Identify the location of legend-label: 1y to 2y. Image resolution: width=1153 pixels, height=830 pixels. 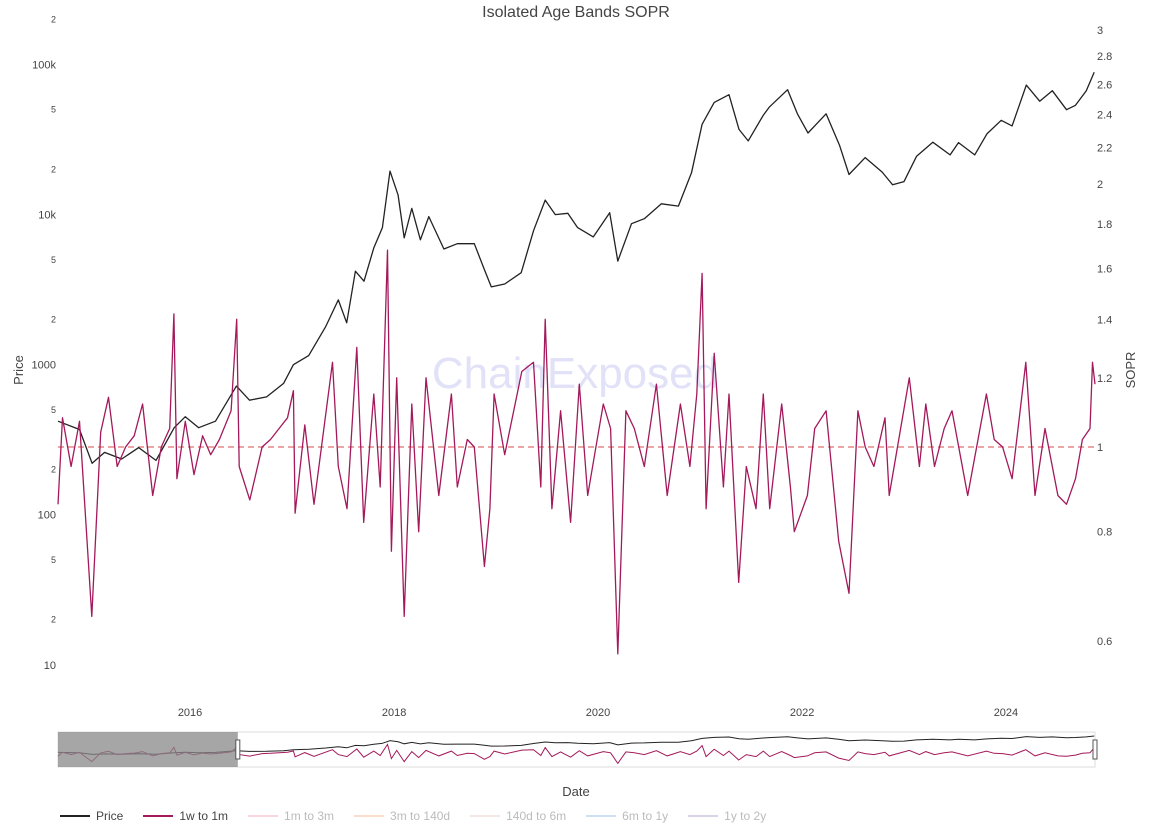
(745, 816).